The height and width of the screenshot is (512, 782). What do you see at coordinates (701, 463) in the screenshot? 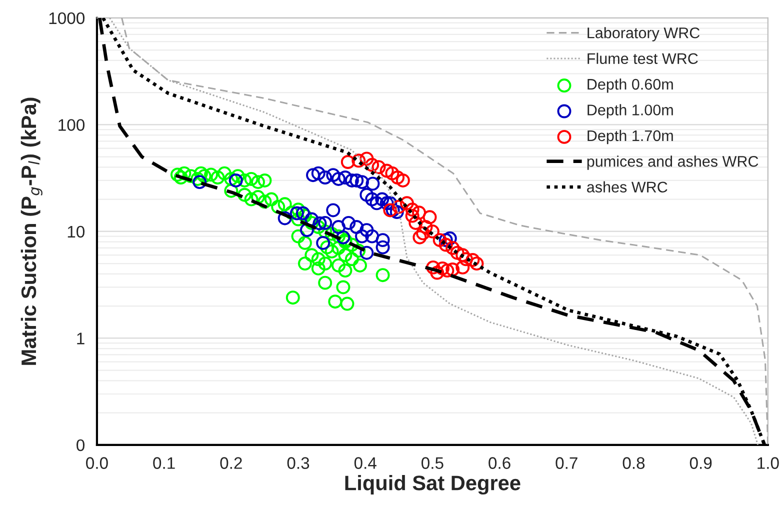
I see `x-tick-label: 0.9` at bounding box center [701, 463].